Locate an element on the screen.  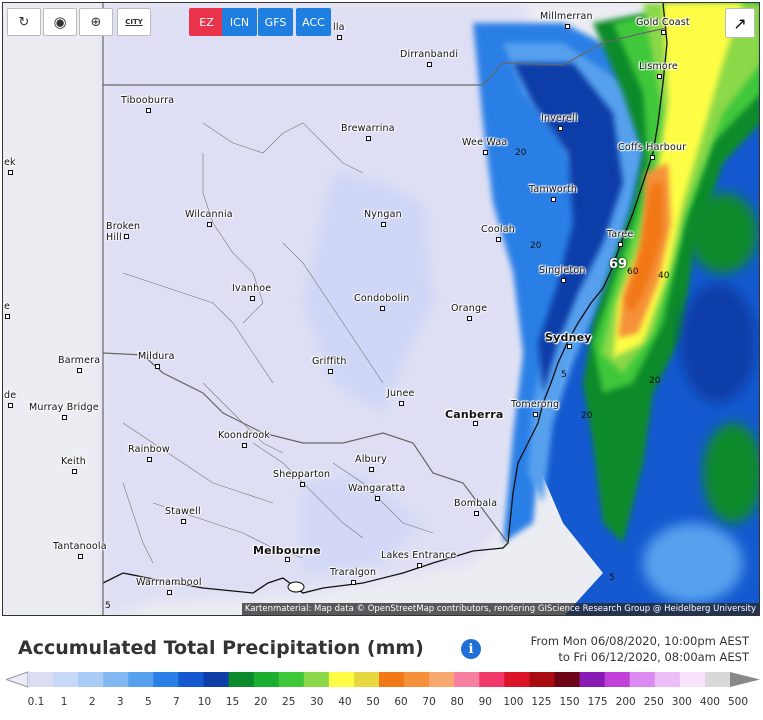
city-label: Bombala is located at coordinates (476, 503).